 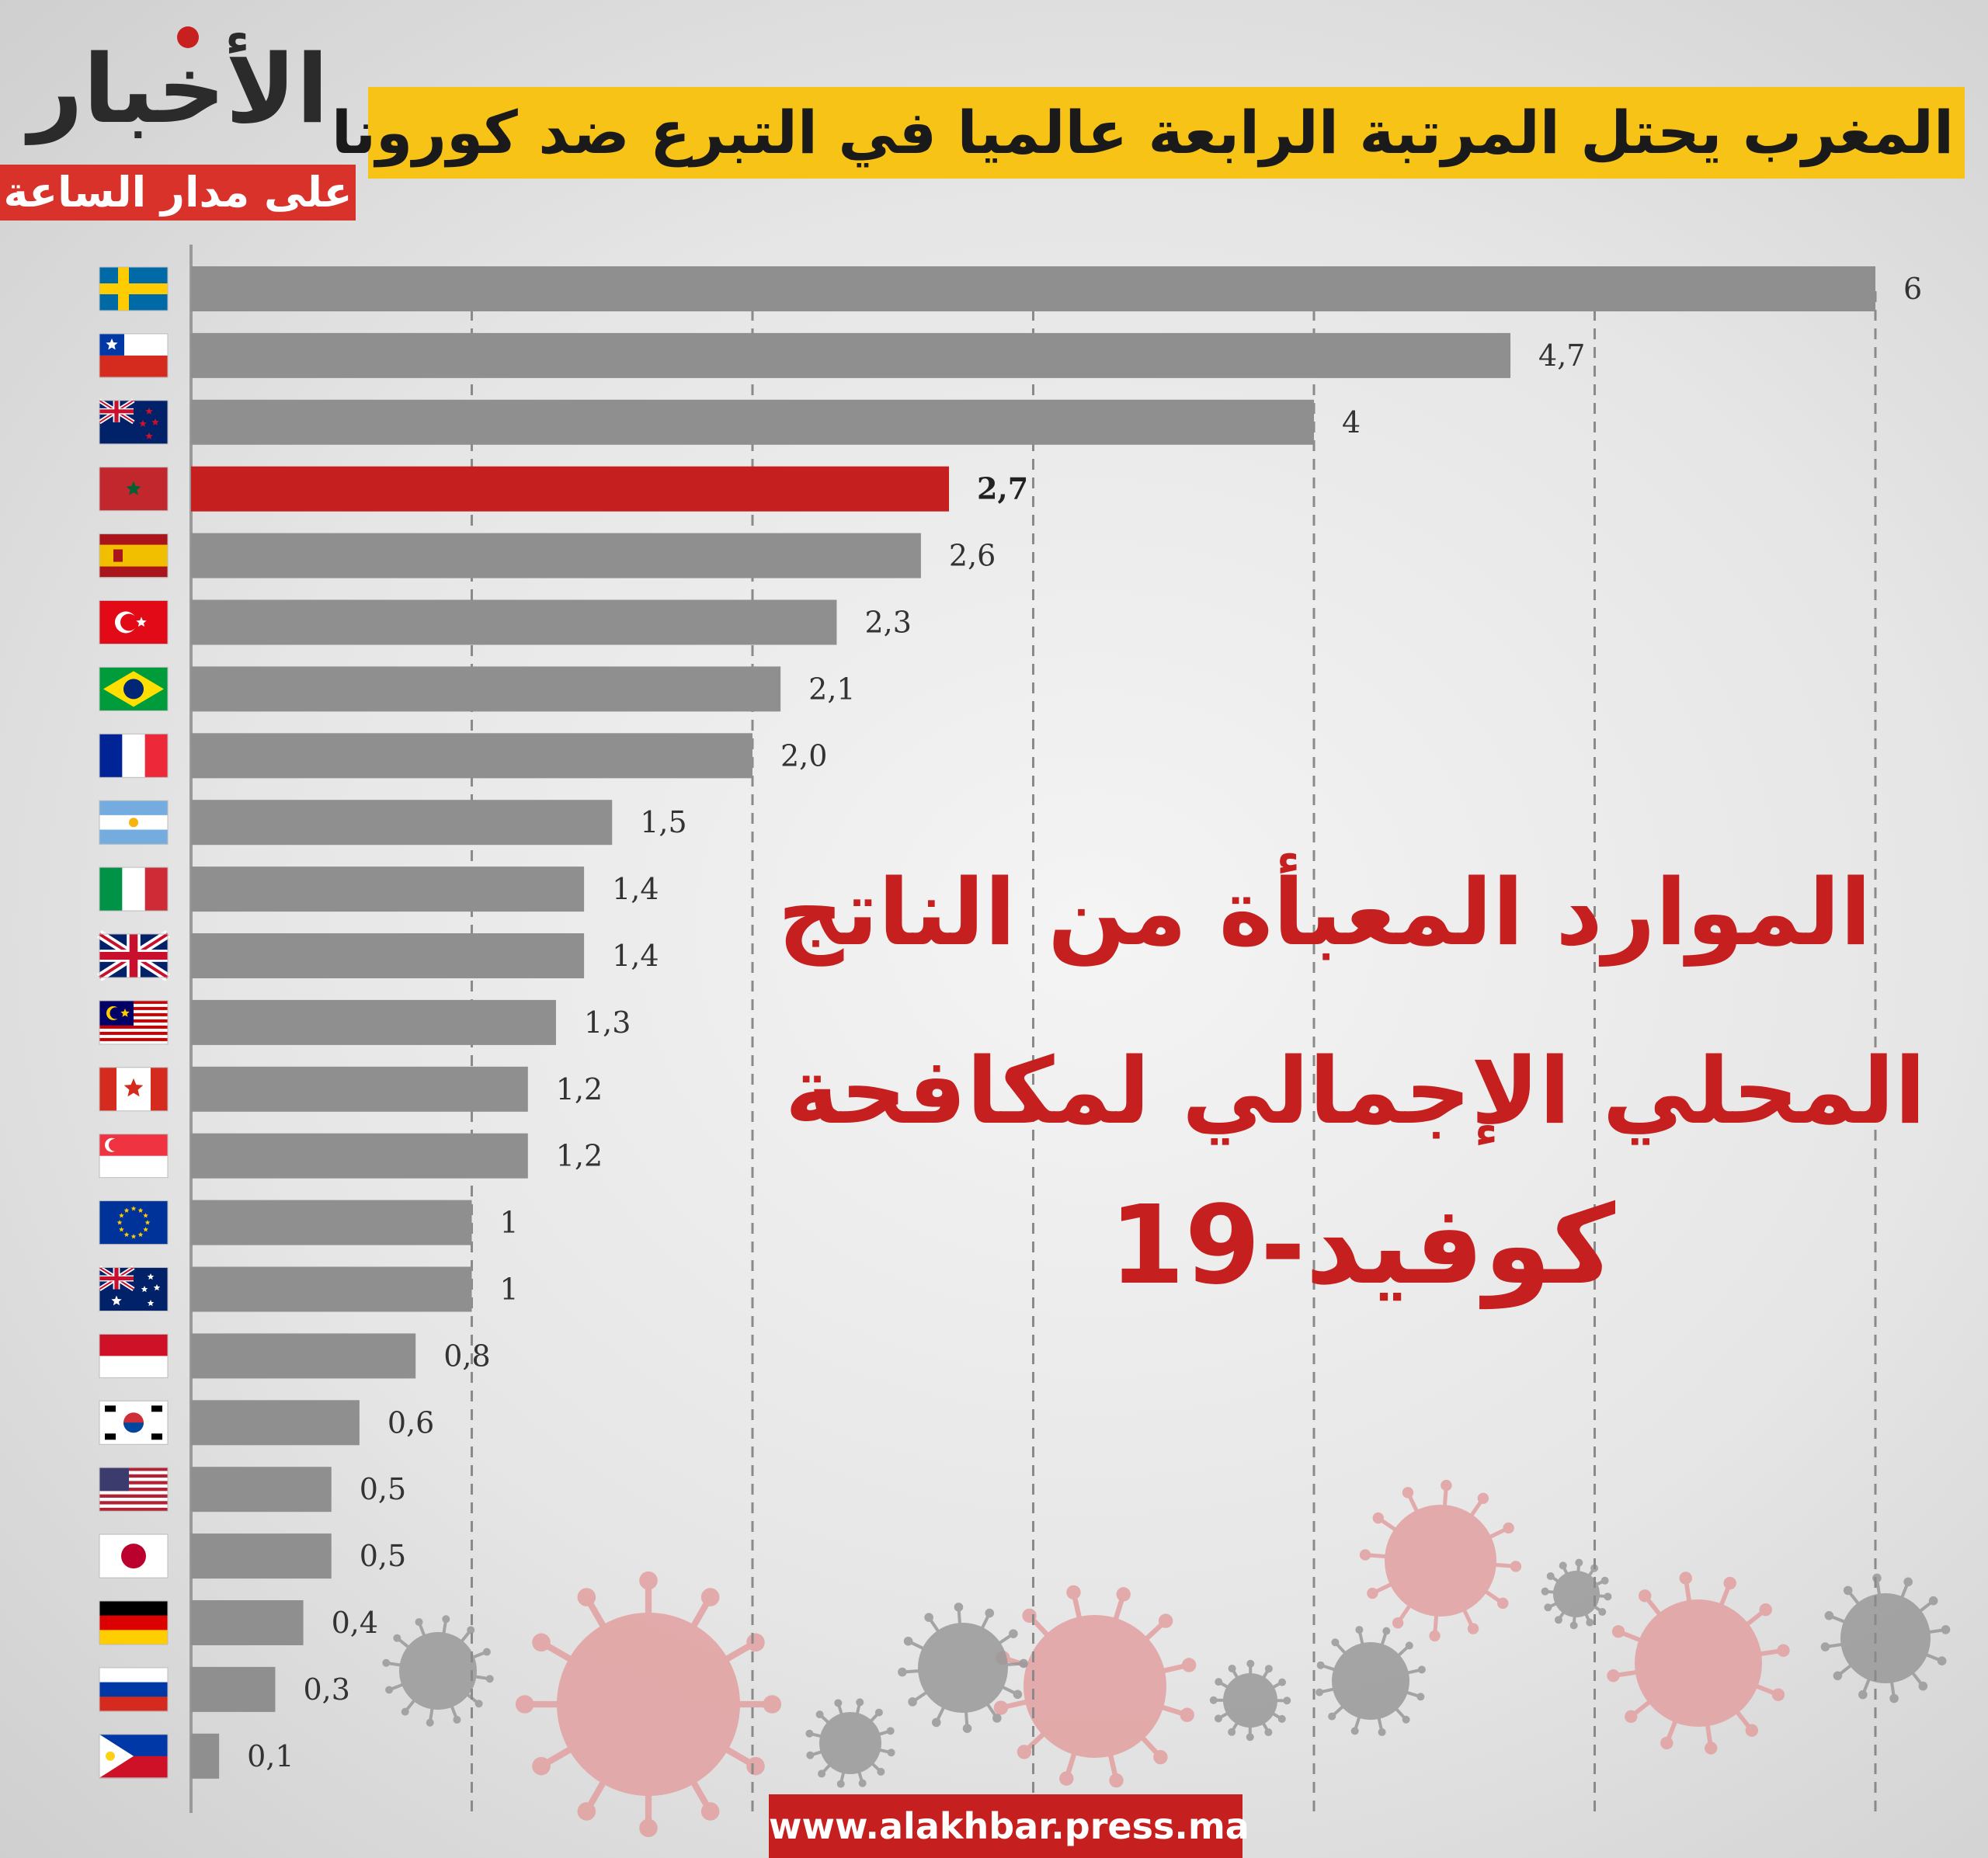 I want to click on usa-flag-icon, so click(x=134, y=1489).